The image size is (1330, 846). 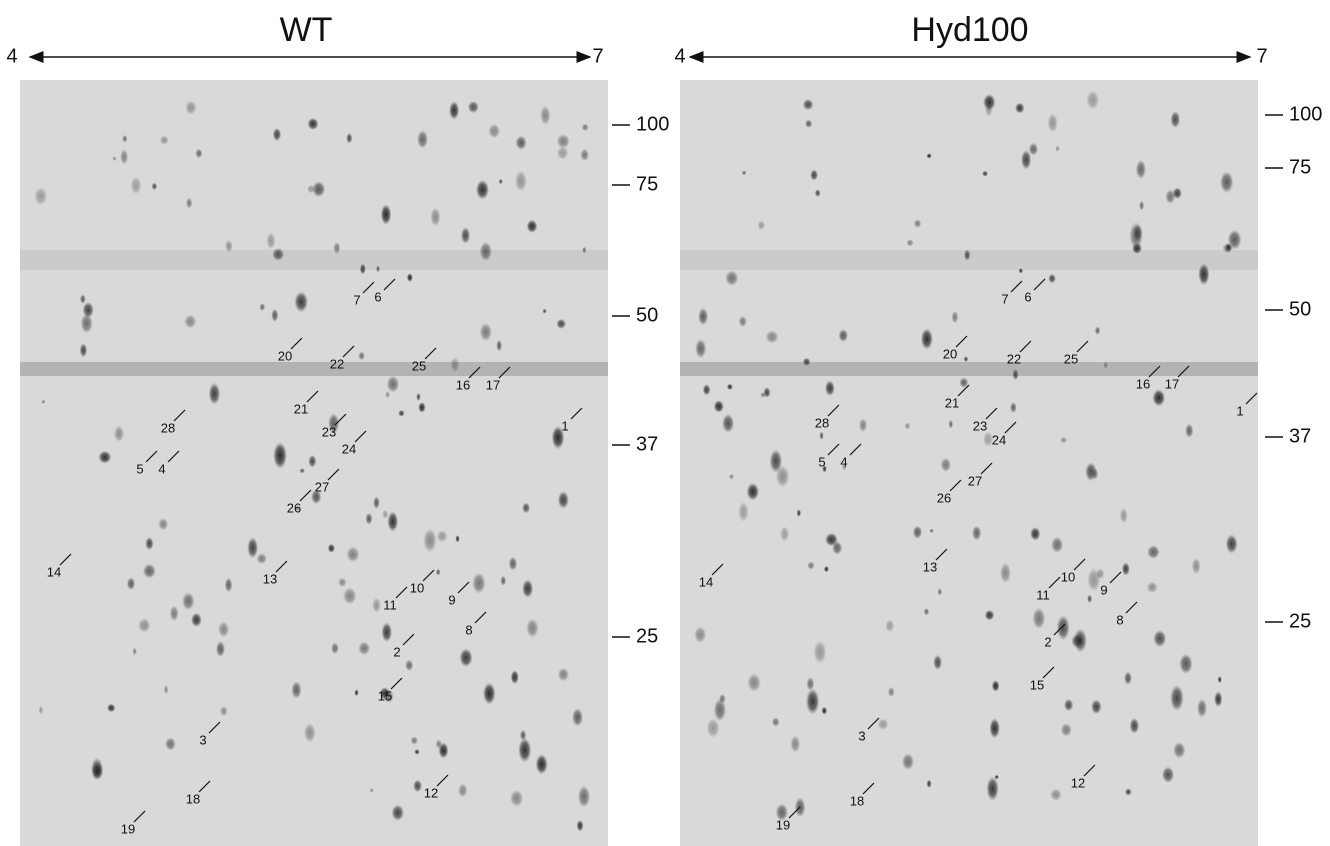 I want to click on spot-label: 20, so click(x=285, y=355).